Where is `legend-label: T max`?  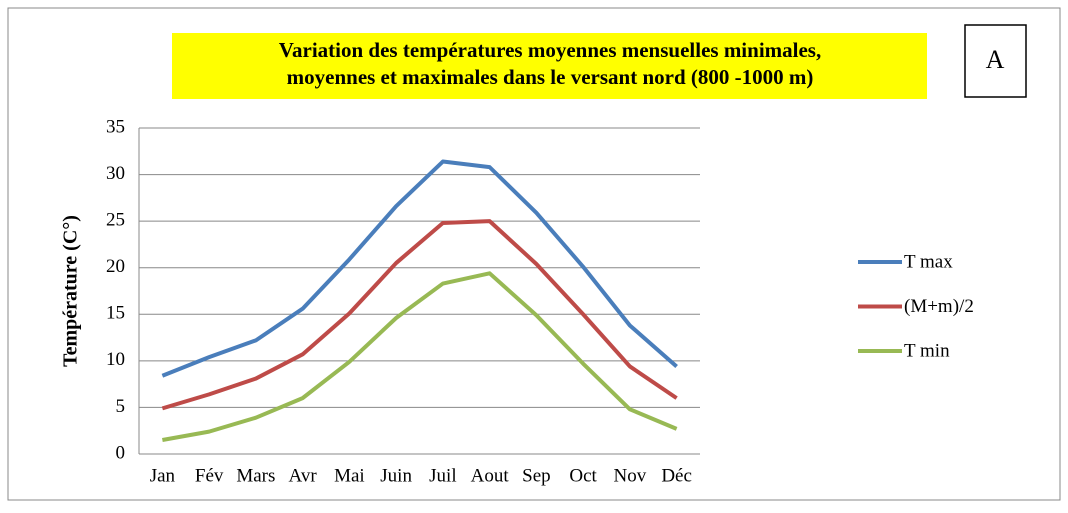
legend-label: T max is located at coordinates (928, 261).